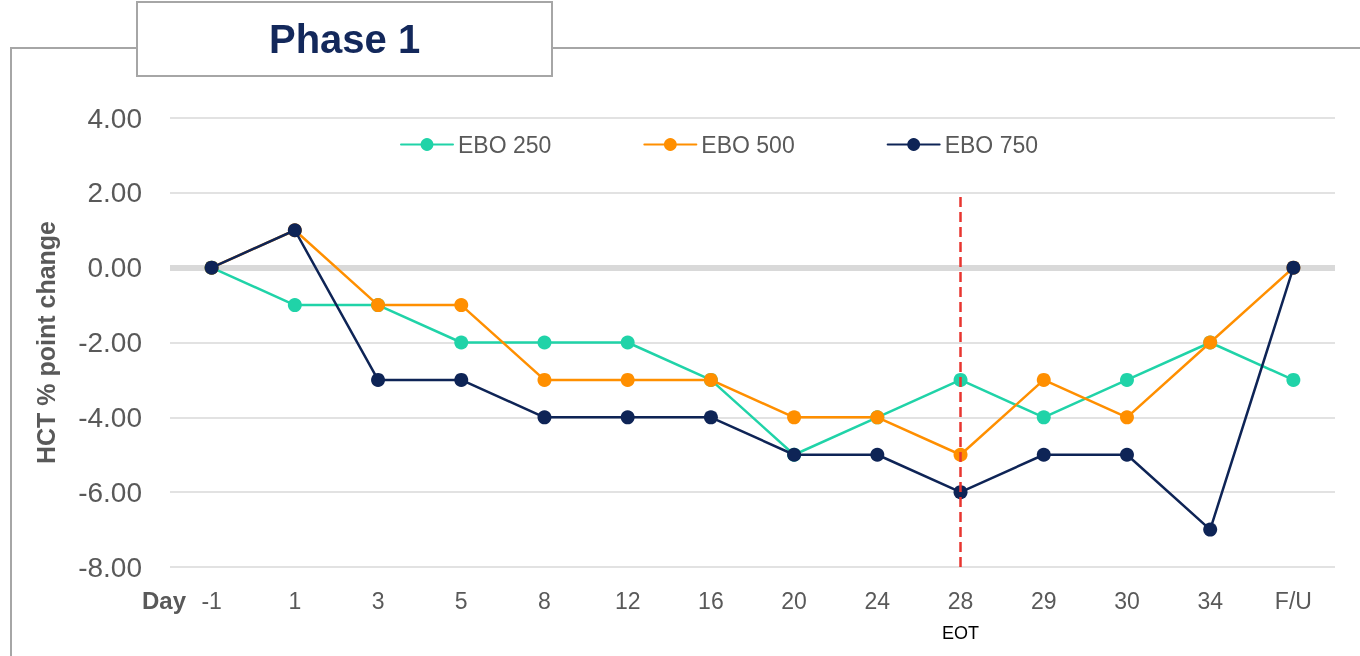 This screenshot has width=1360, height=656. Describe the element at coordinates (627, 600) in the screenshot. I see `x-tick-label: 12` at that location.